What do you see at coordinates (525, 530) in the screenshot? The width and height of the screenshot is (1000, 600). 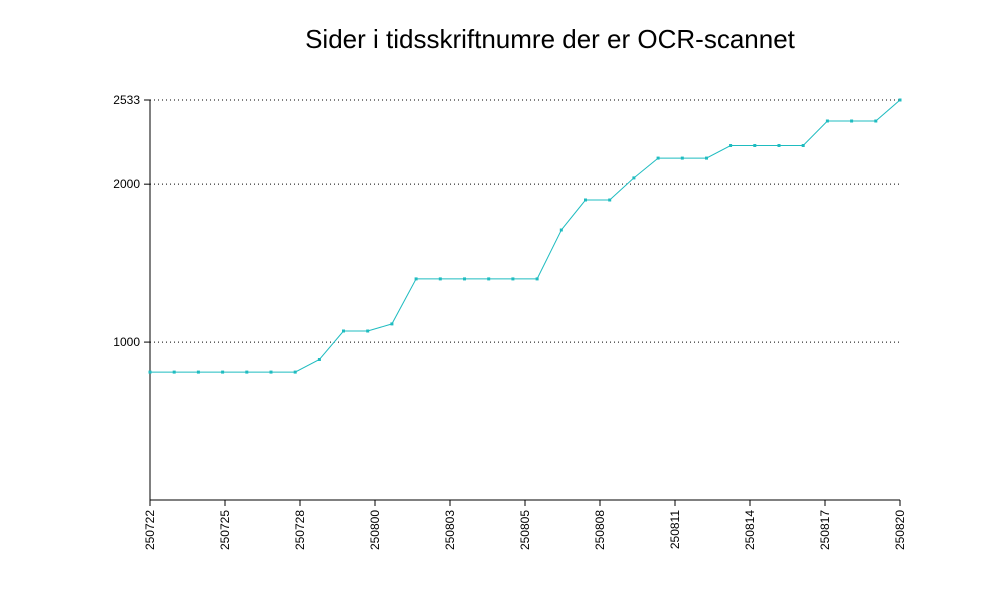 I see `x-tick-label: 250805` at bounding box center [525, 530].